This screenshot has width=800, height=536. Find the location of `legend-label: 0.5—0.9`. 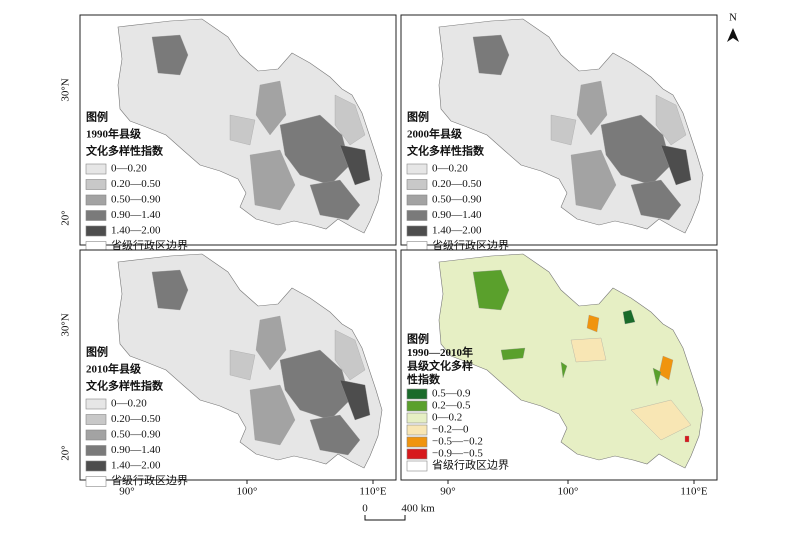

legend-label: 0.5—0.9 is located at coordinates (451, 394).